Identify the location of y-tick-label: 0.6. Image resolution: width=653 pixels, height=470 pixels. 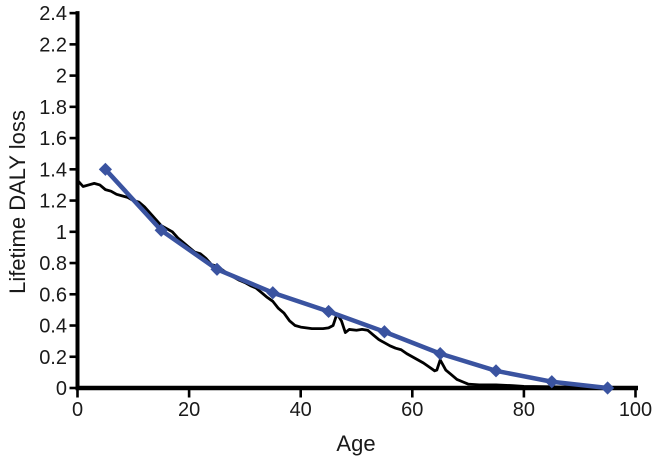
(53, 295).